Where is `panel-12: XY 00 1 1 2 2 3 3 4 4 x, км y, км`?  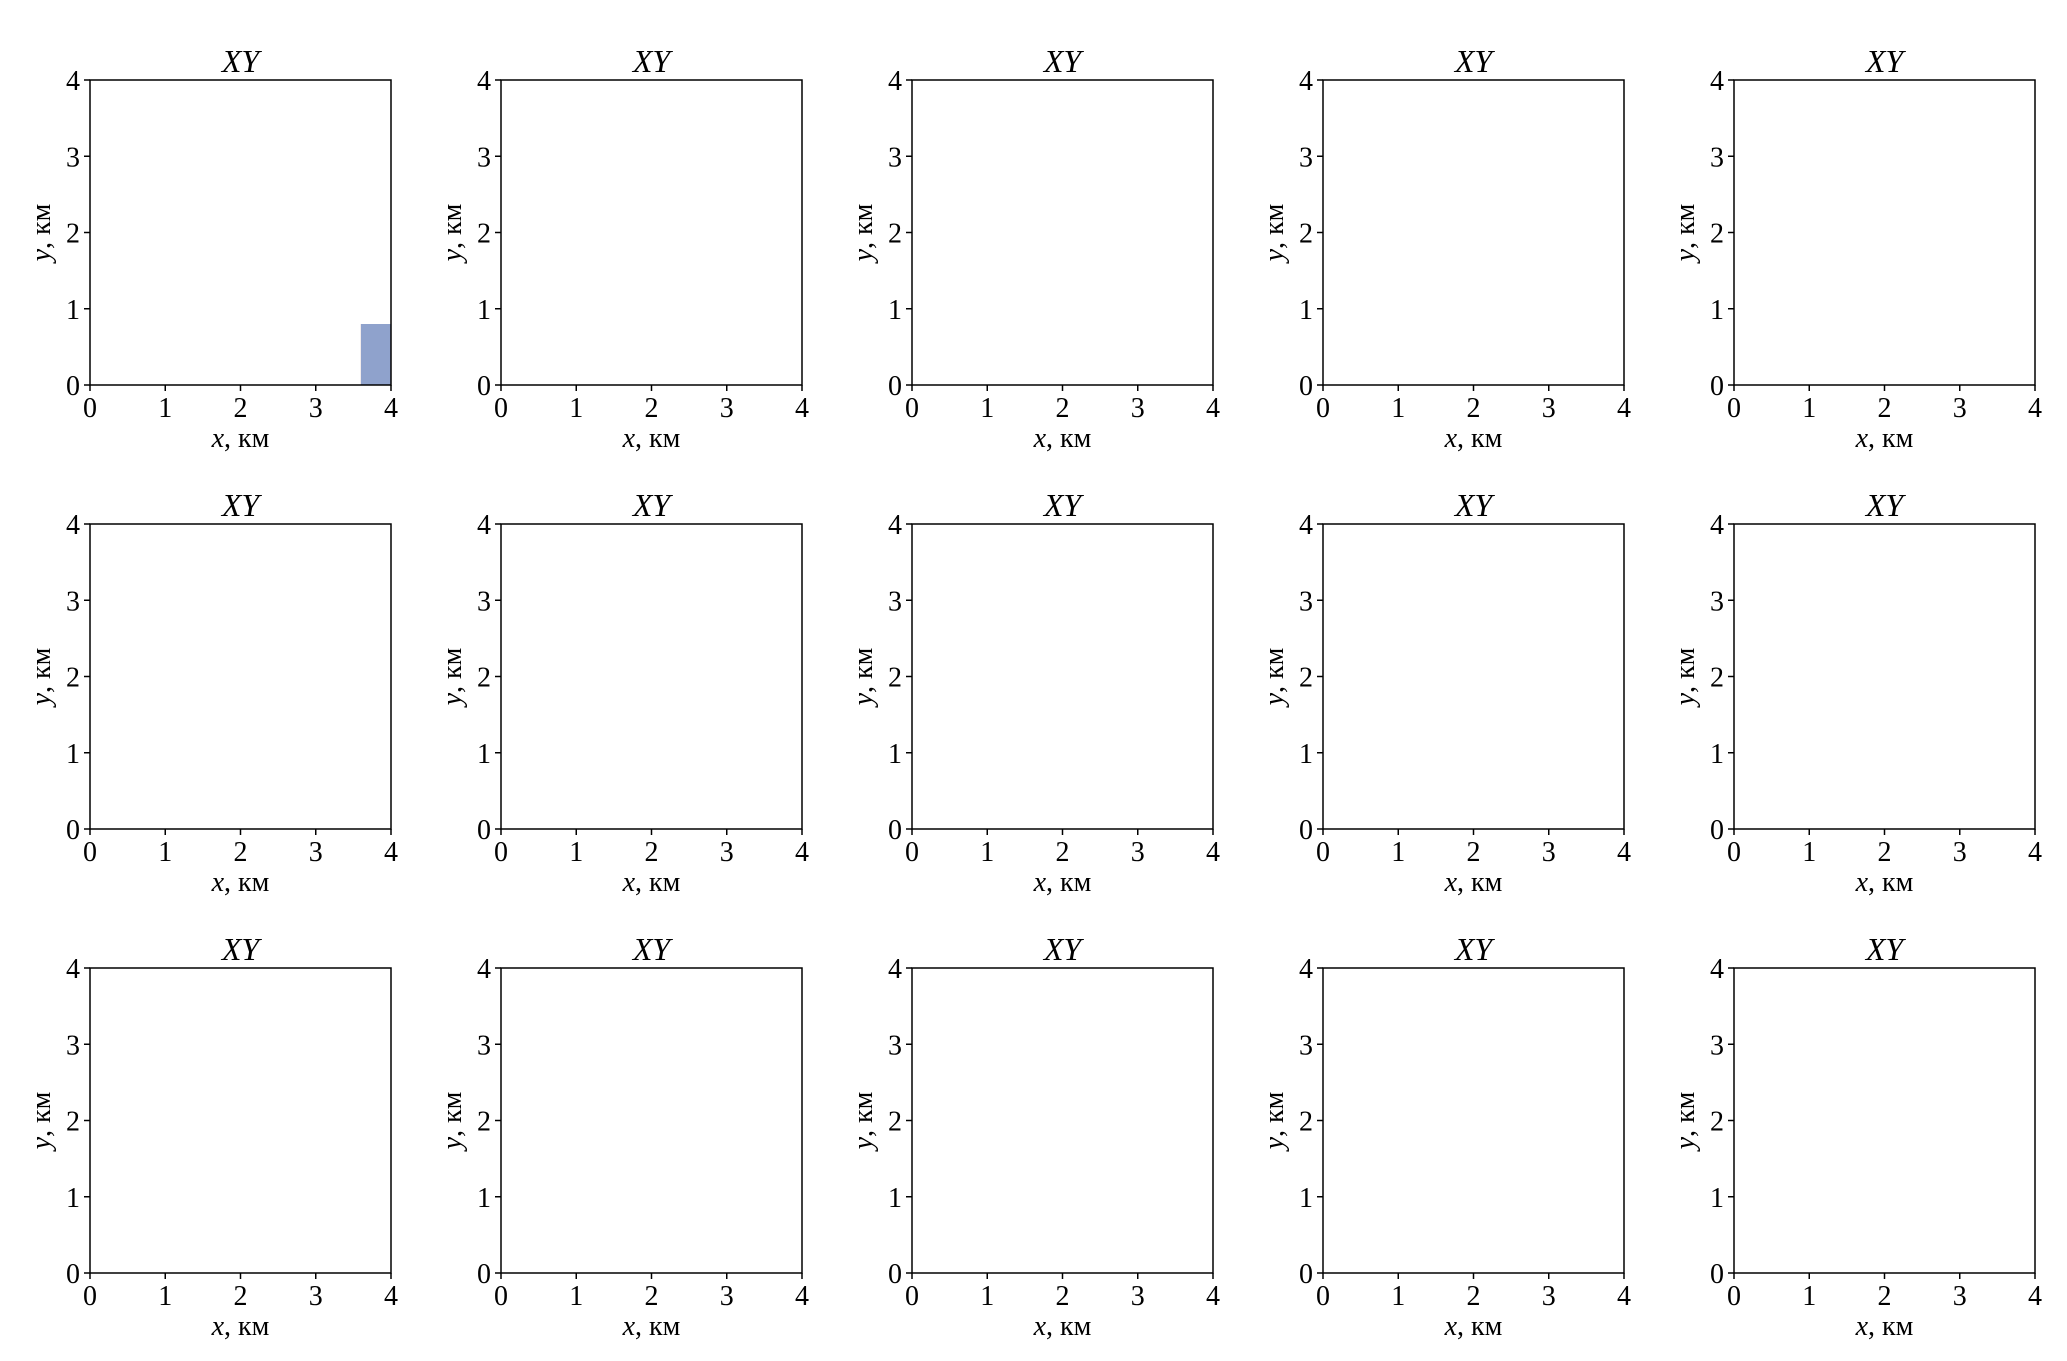 panel-12: XY 00 1 1 2 2 3 3 4 4 x, км y, км is located at coordinates (623, 1136).